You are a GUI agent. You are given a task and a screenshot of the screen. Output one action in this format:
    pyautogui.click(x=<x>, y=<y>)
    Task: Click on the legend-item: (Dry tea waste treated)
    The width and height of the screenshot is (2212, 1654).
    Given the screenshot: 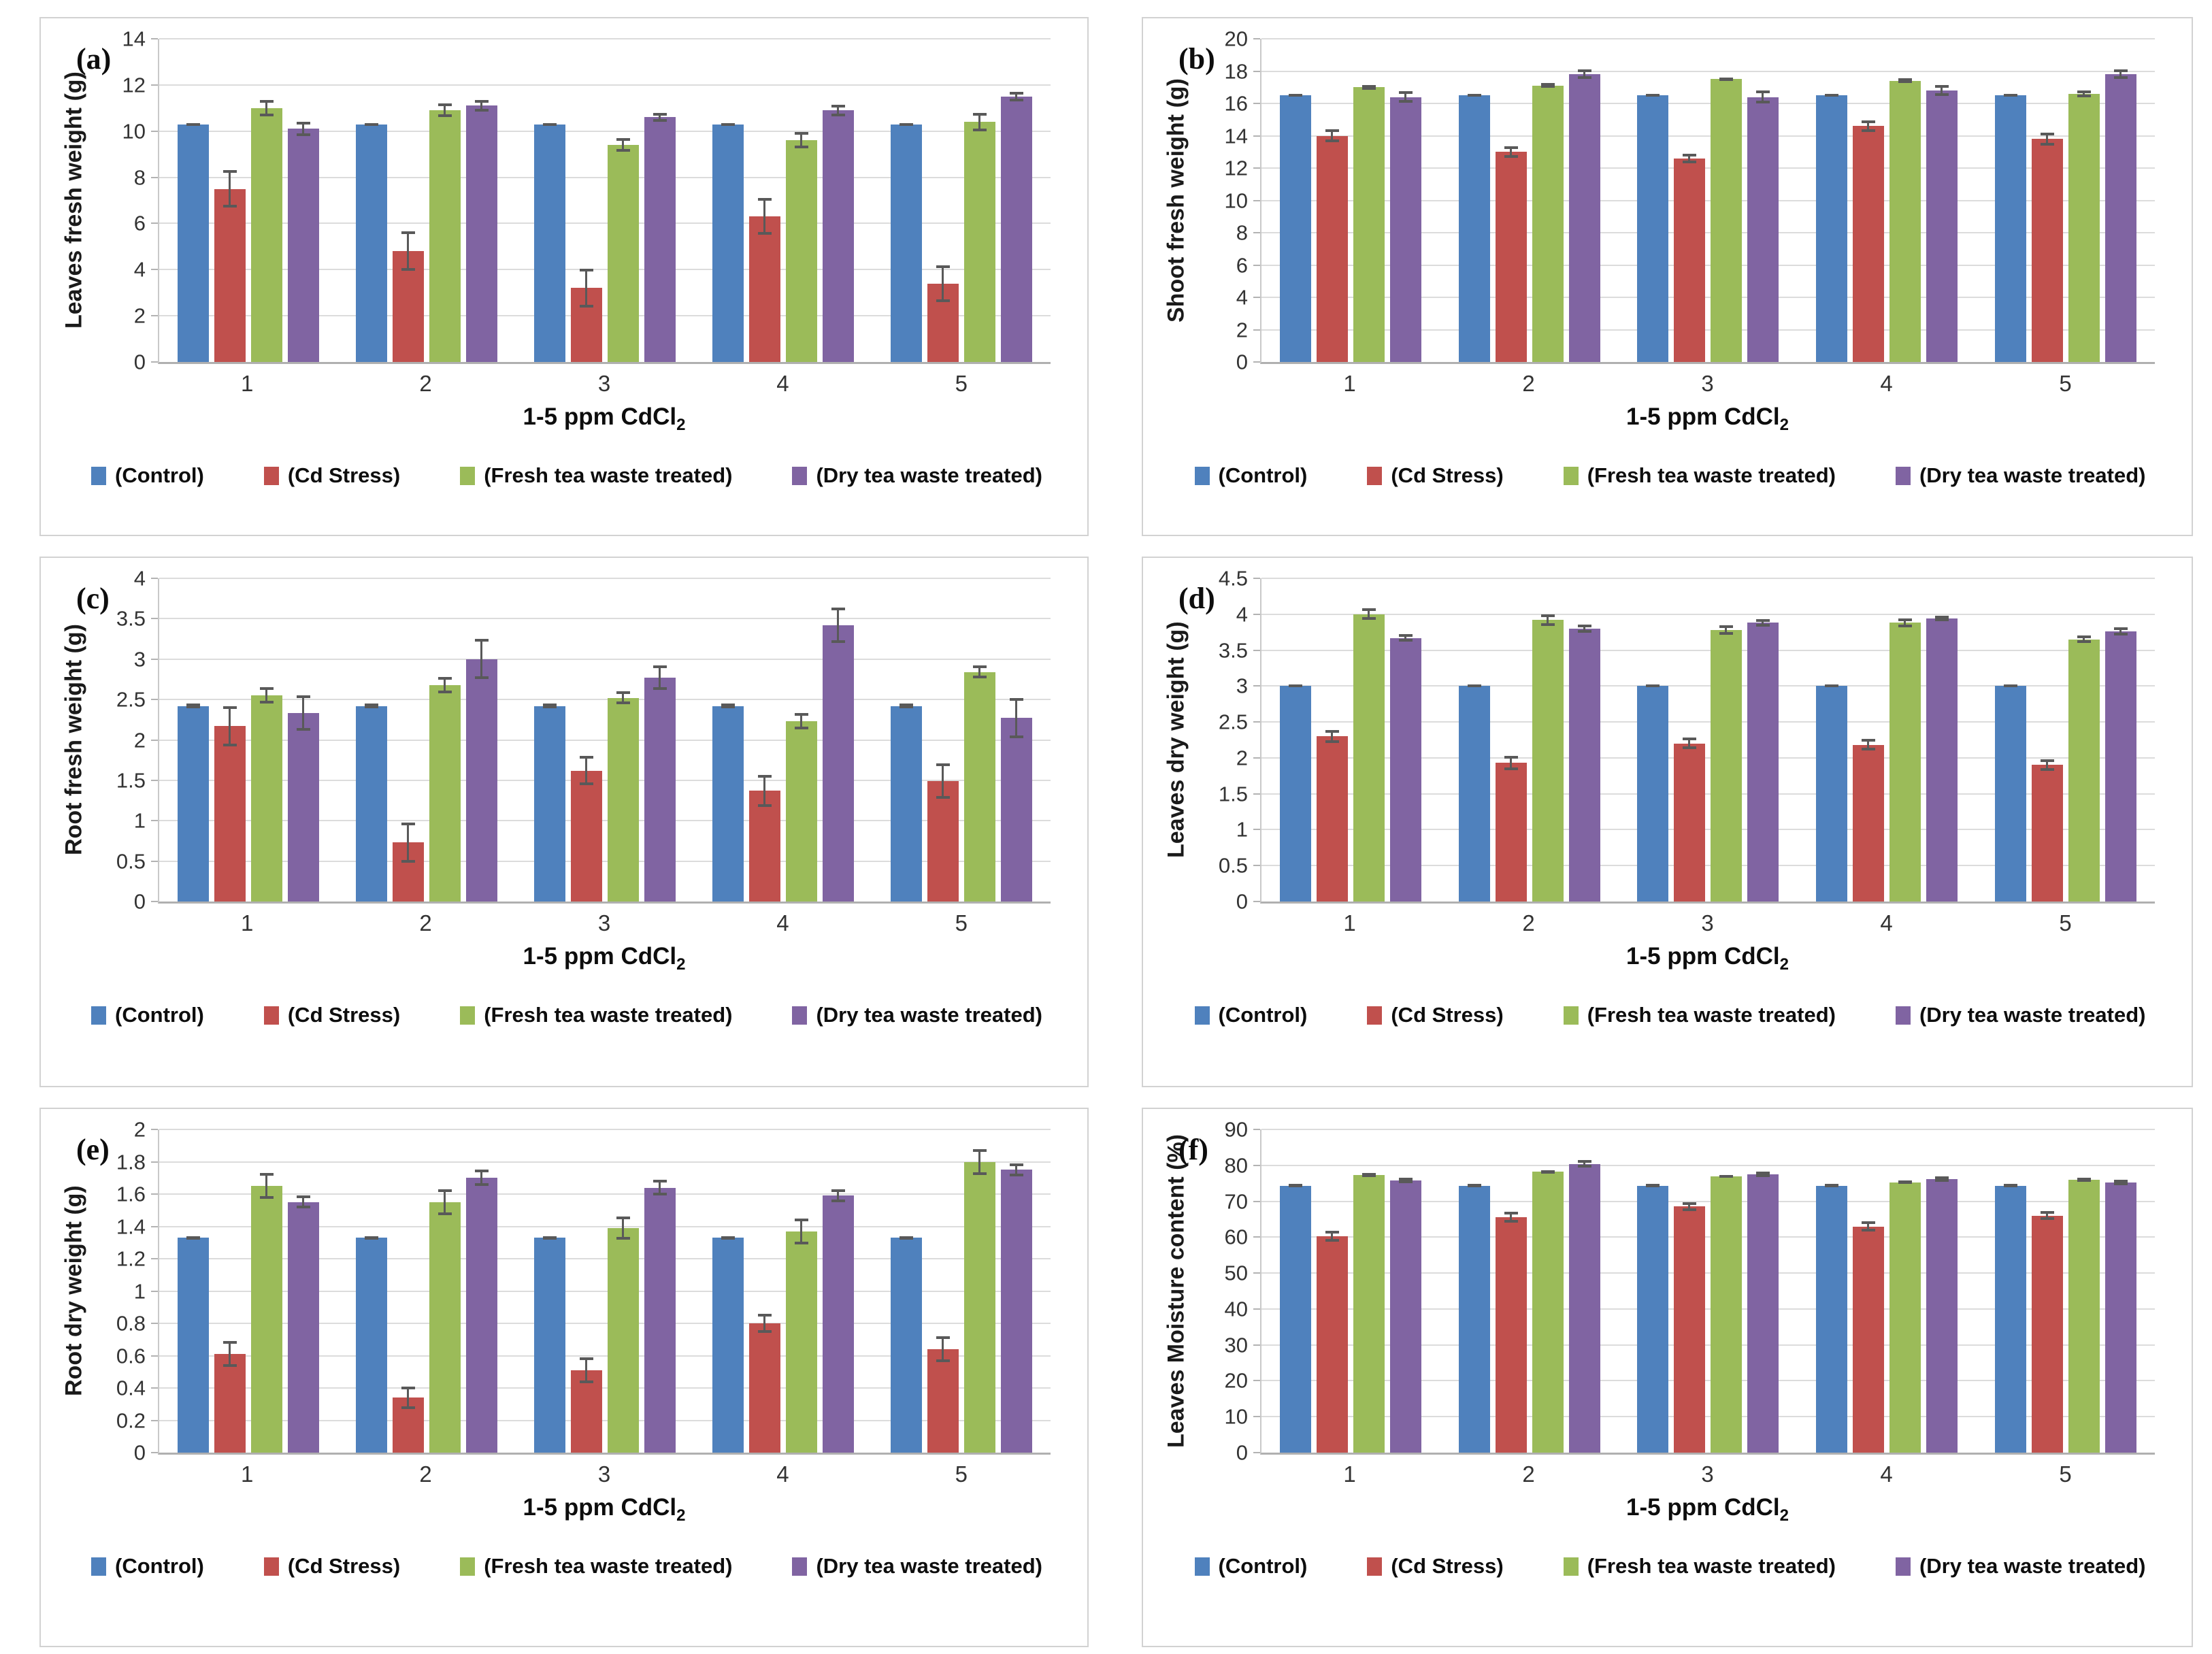 What is the action you would take?
    pyautogui.click(x=2020, y=475)
    